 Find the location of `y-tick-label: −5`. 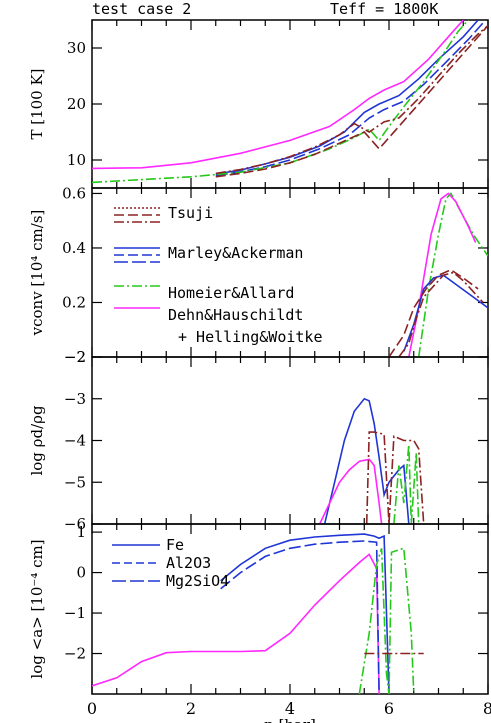

y-tick-label: −5 is located at coordinates (75, 482).